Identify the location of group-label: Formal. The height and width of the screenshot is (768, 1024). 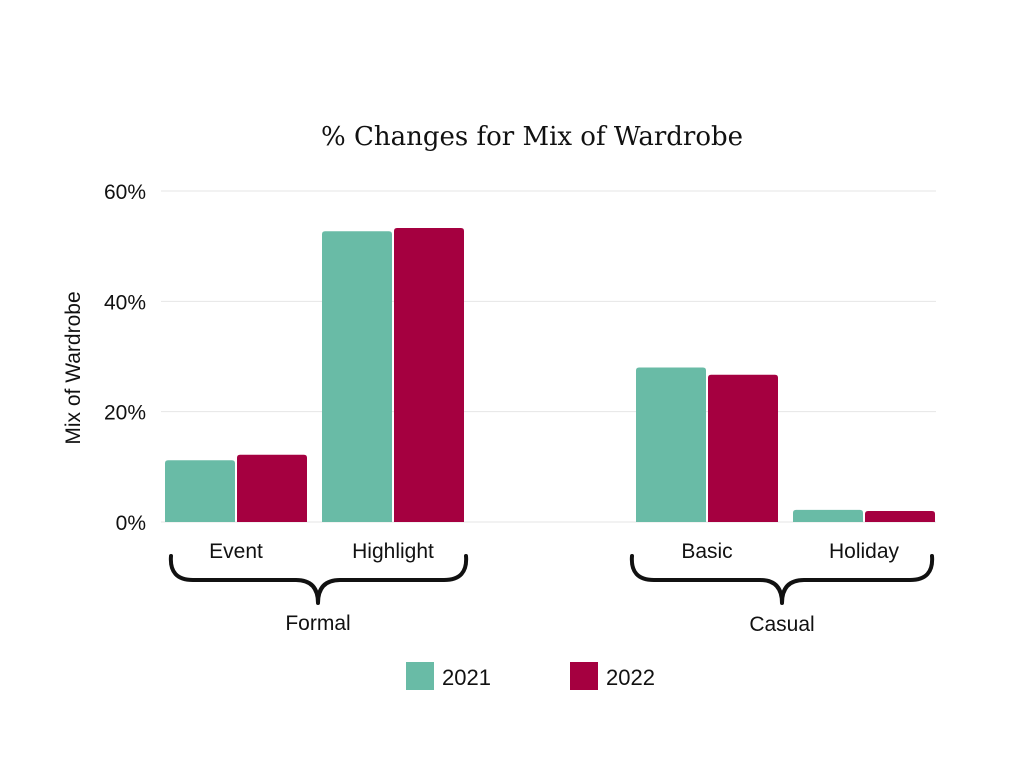
(317, 623).